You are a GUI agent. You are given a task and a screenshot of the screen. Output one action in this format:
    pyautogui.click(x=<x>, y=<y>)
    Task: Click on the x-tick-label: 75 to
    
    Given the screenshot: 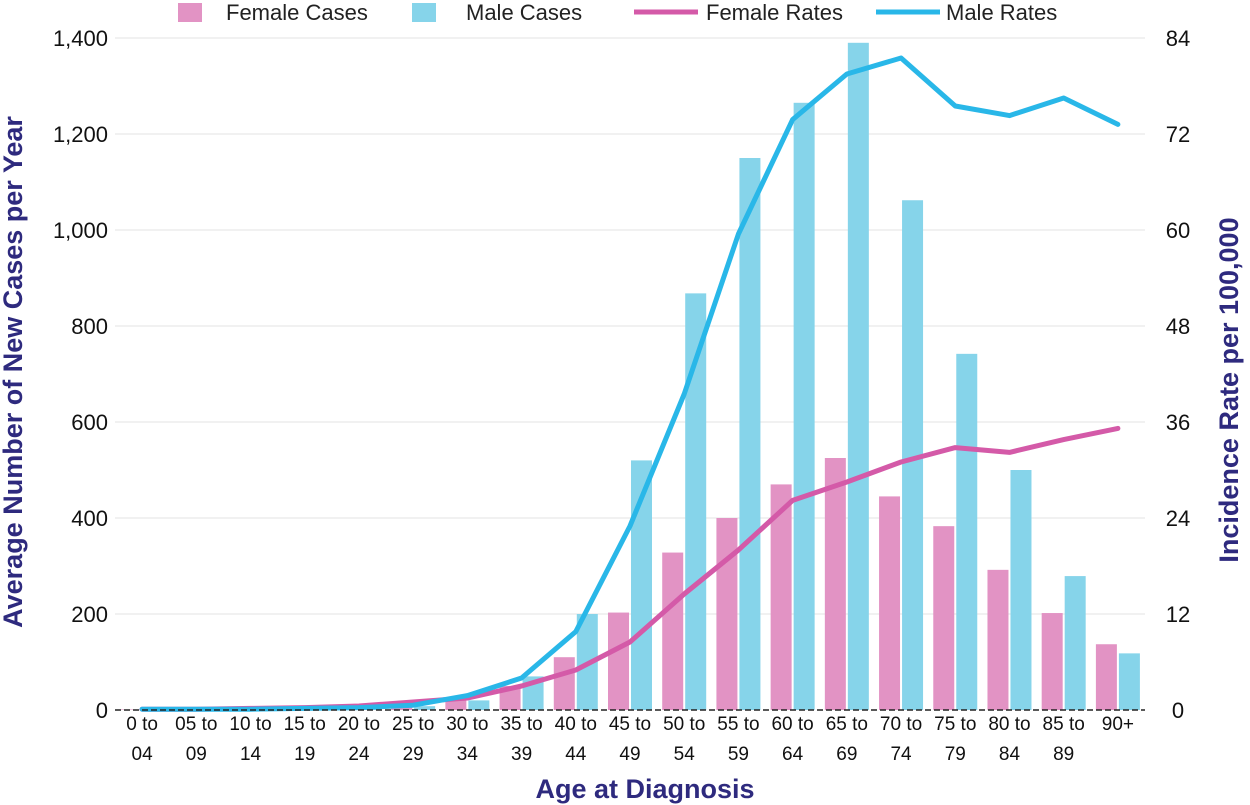 What is the action you would take?
    pyautogui.click(x=955, y=724)
    